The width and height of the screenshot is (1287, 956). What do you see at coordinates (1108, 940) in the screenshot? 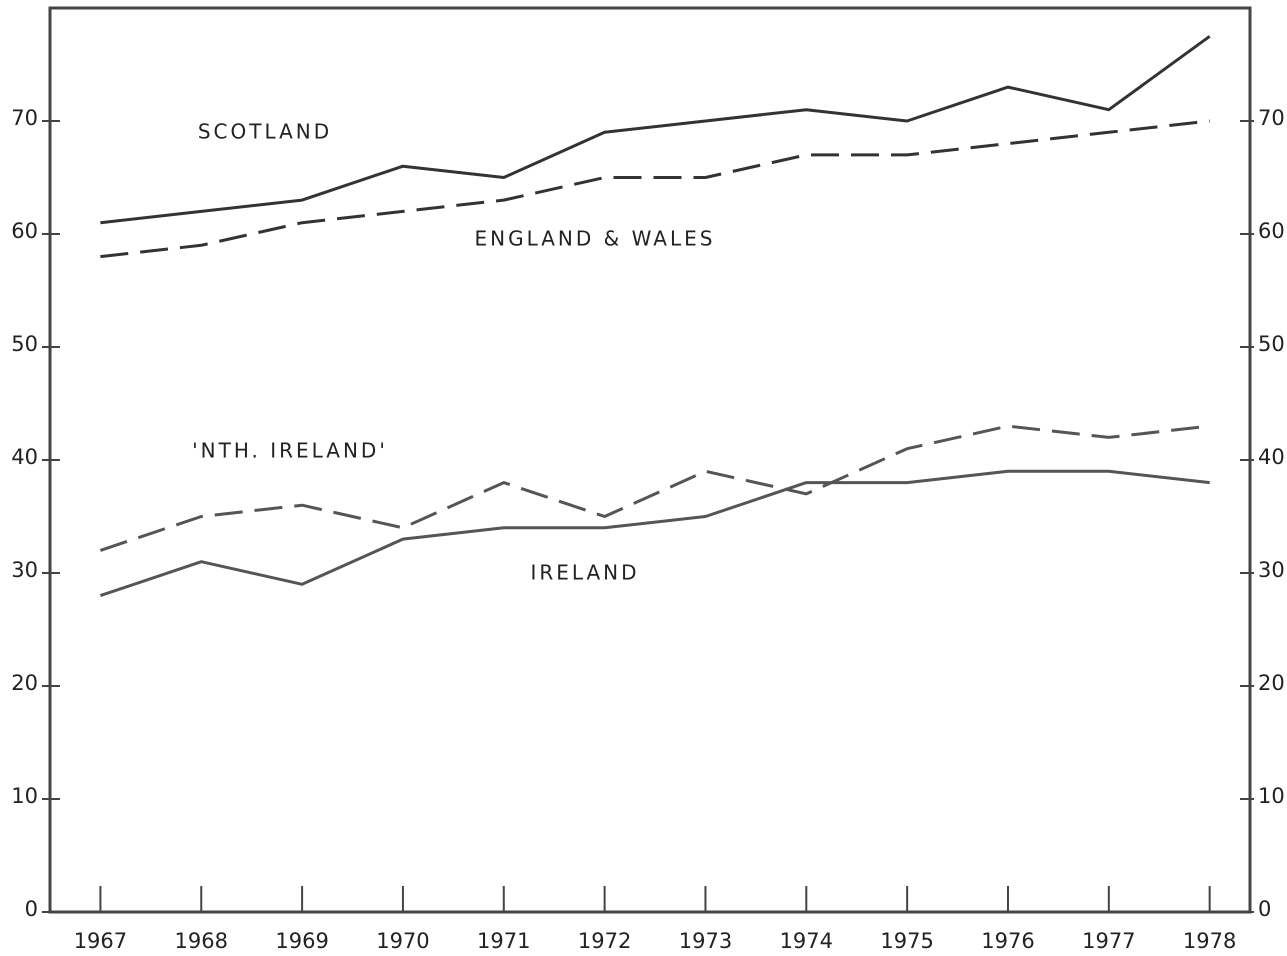
I see `x-tick-label: 1977` at bounding box center [1108, 940].